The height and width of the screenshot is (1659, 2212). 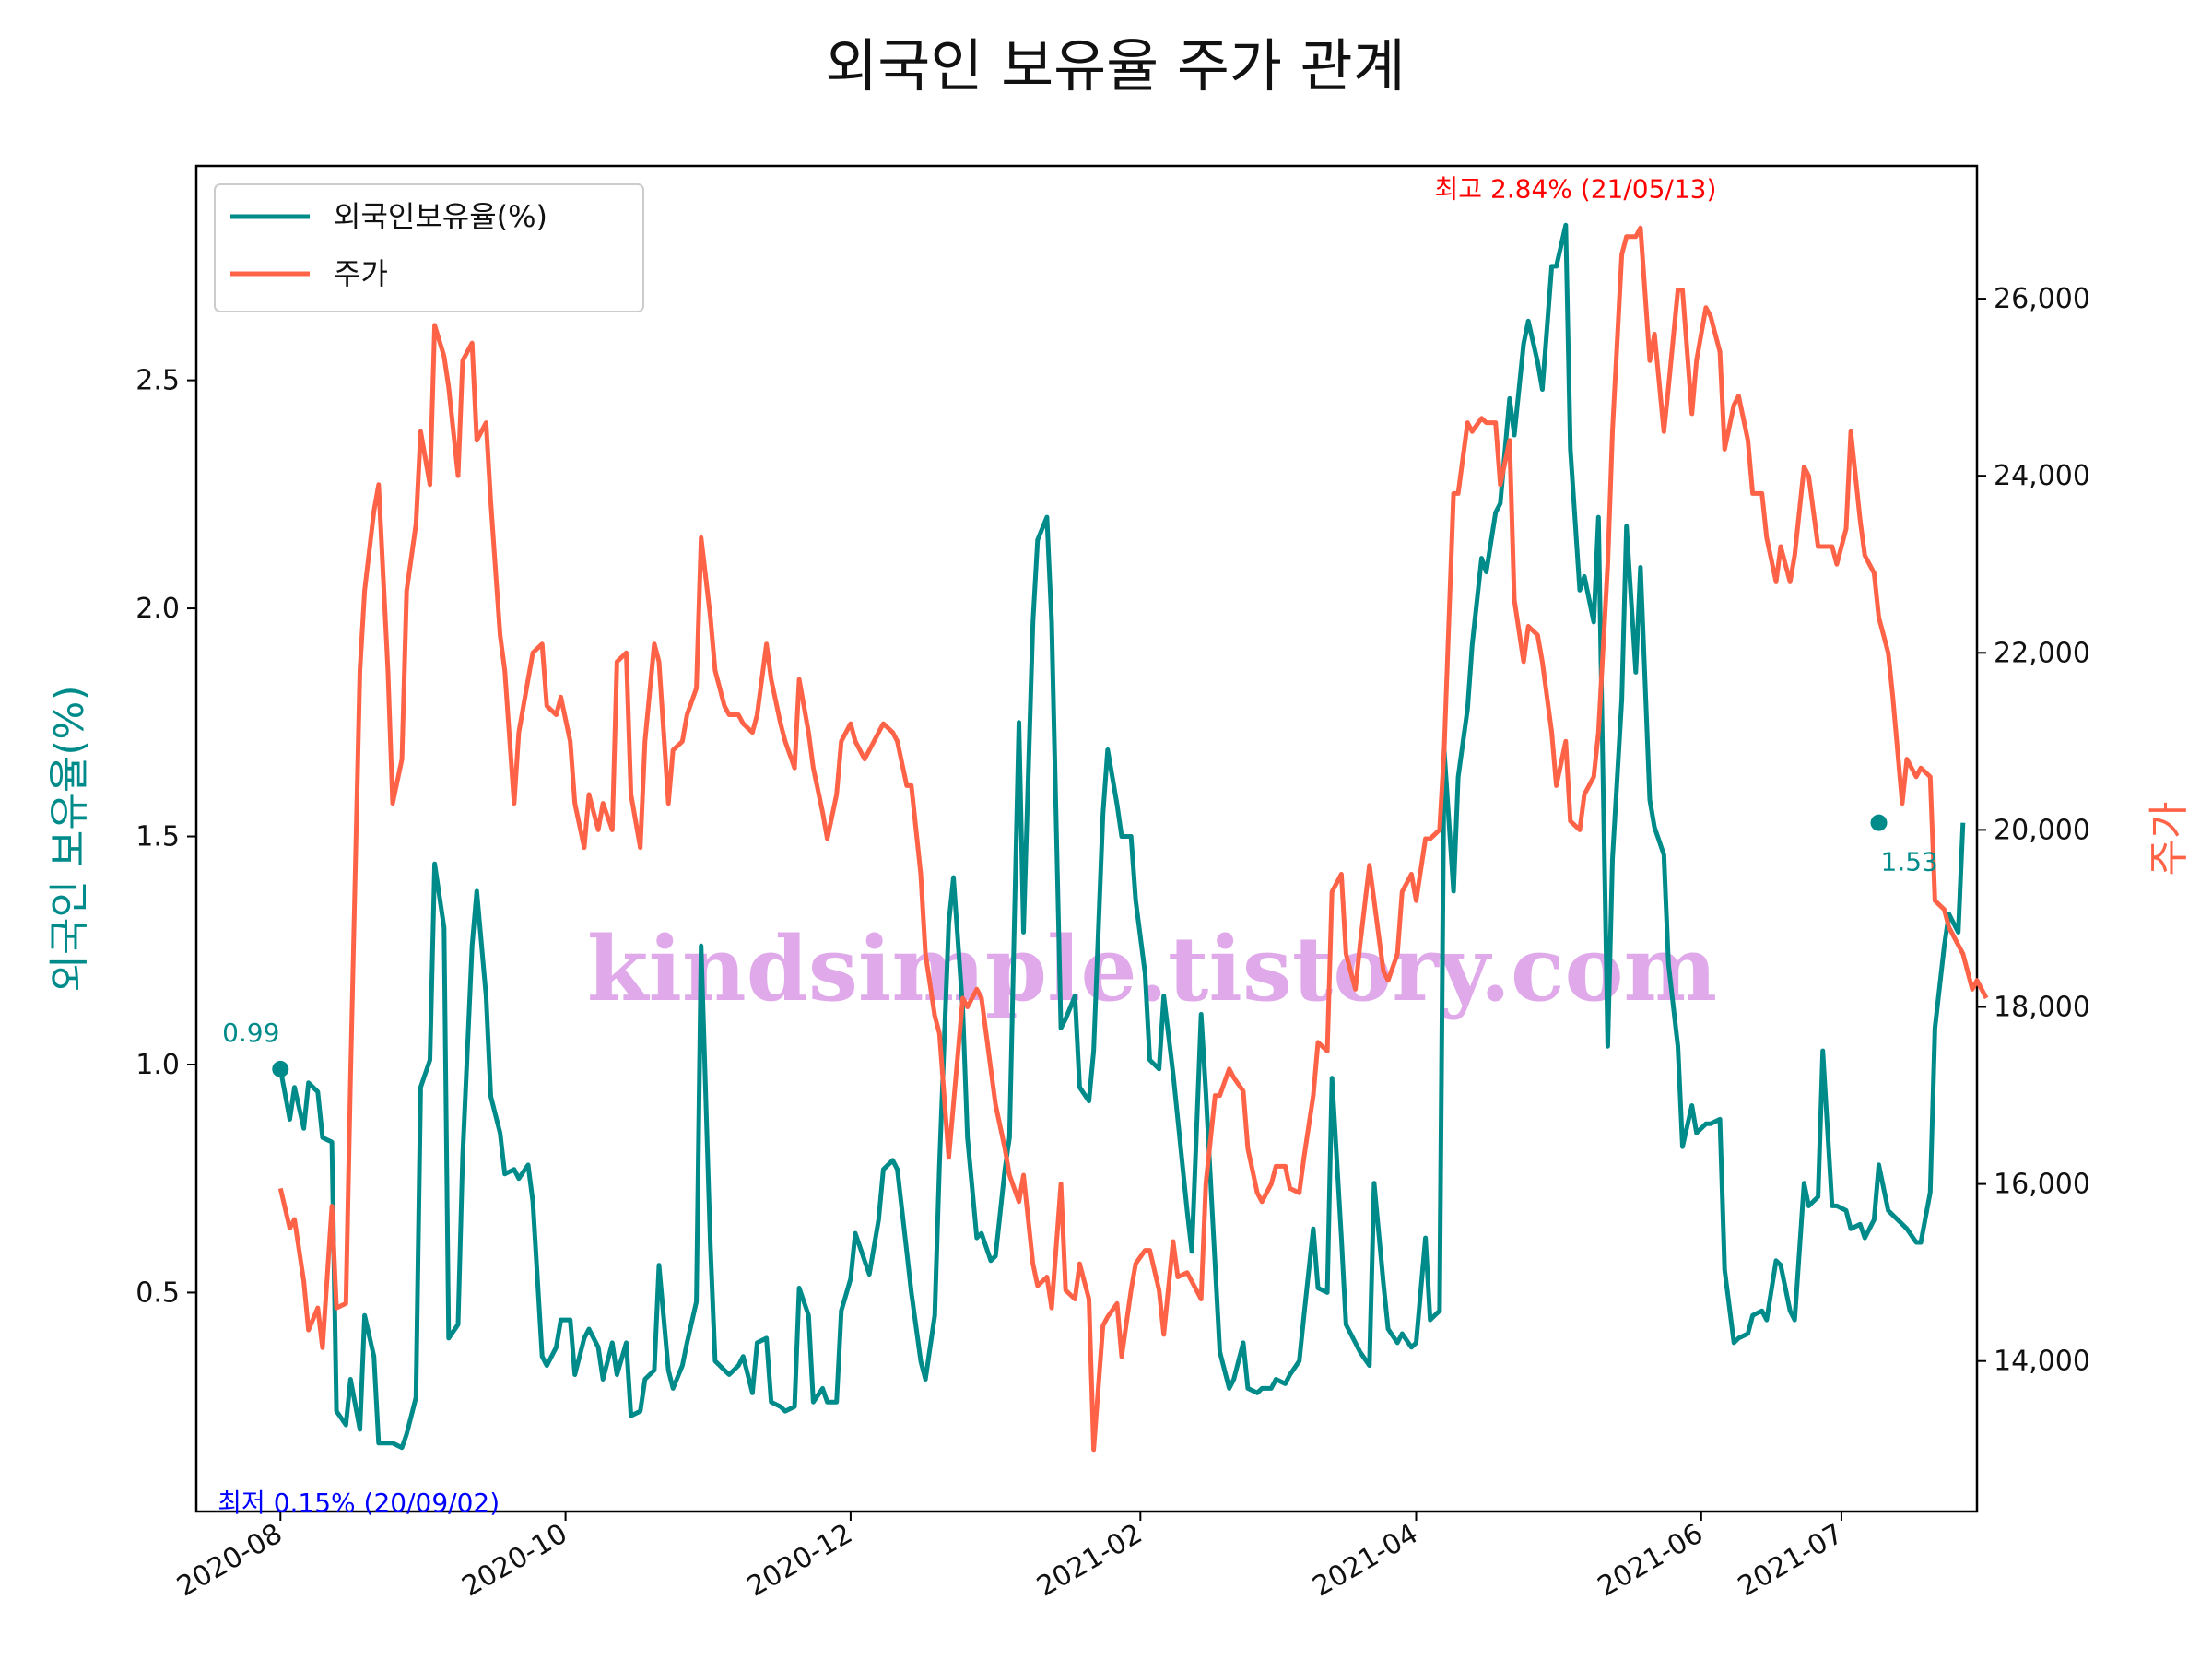 I want to click on min-annotation-label: 최저, so click(x=241, y=1503).